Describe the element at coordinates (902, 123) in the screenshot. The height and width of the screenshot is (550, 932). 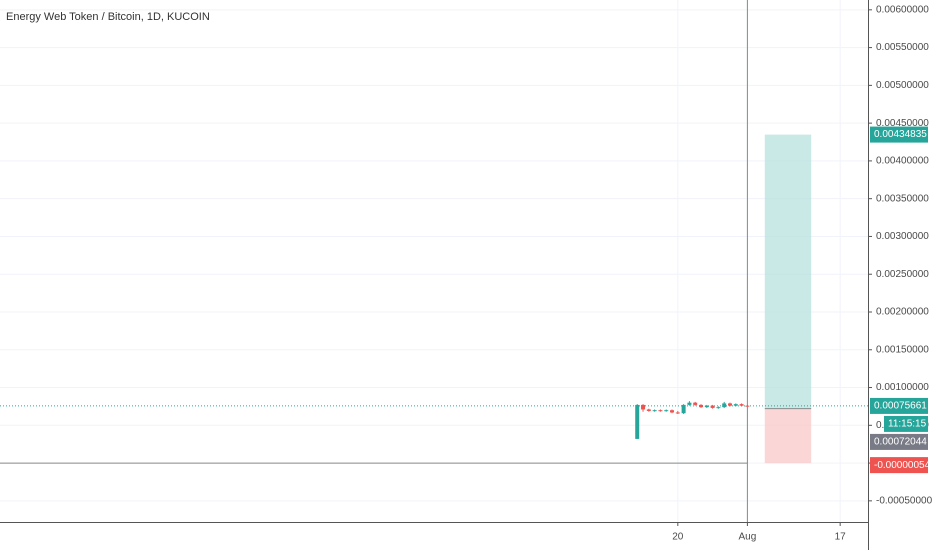
I see `y-tick-label: 0.00450000` at that location.